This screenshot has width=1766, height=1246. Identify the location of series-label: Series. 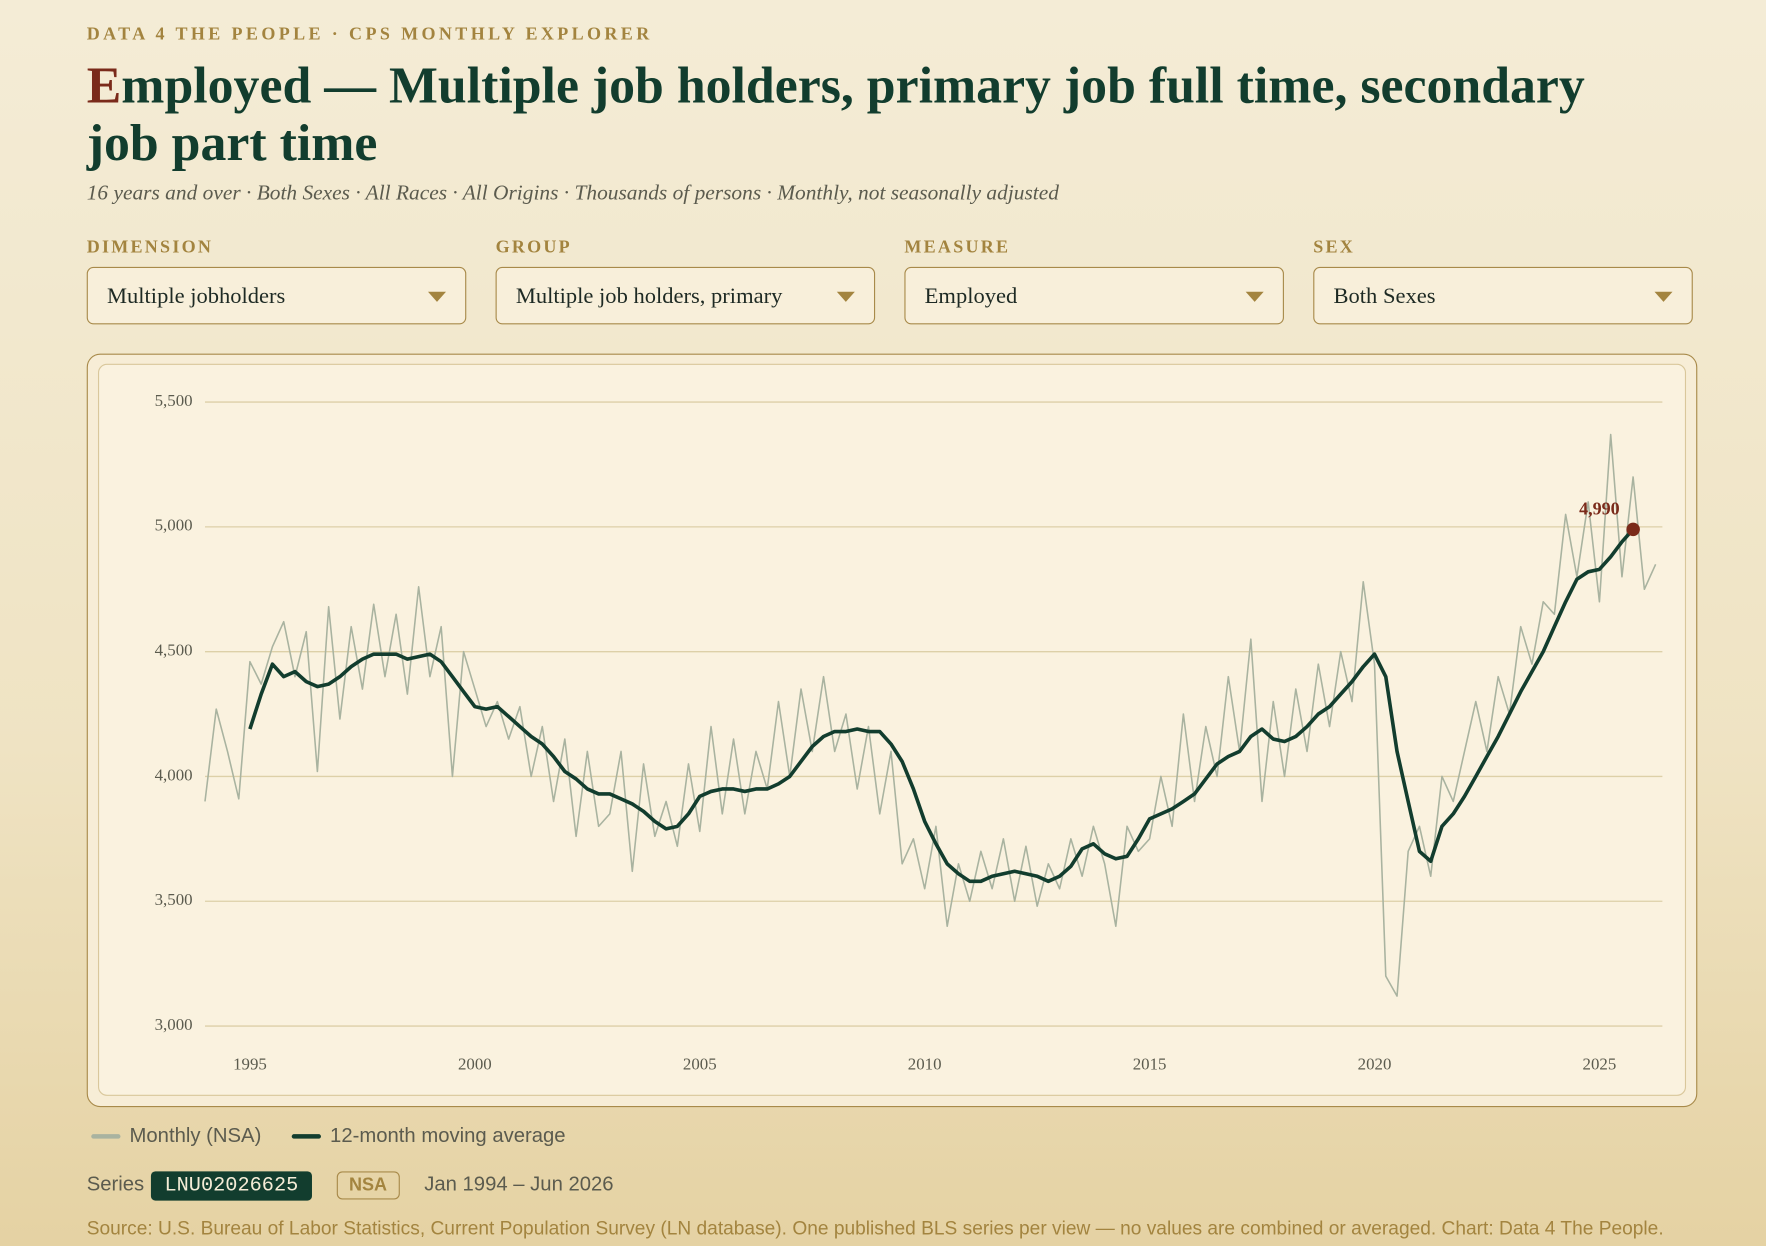
(115, 1183).